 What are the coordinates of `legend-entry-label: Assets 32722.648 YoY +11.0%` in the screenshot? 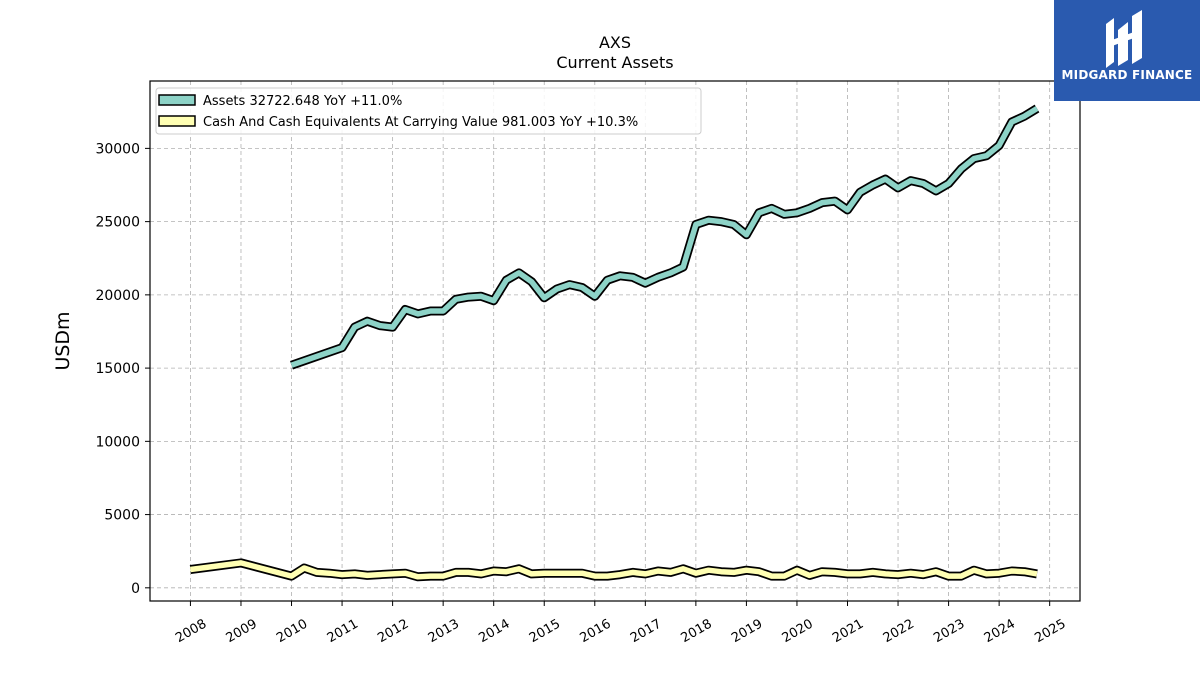 It's located at (302, 101).